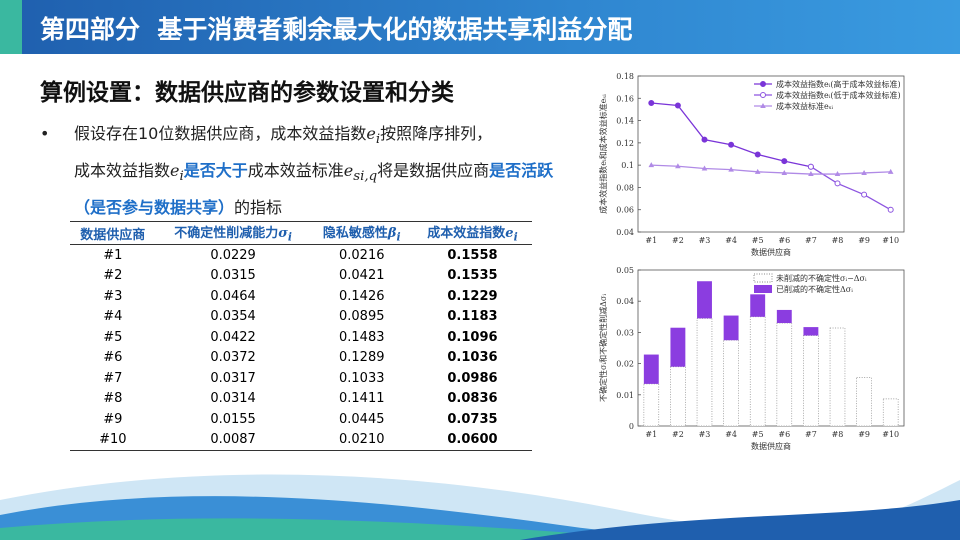 This screenshot has width=960, height=540. Describe the element at coordinates (301, 358) in the screenshot. I see `table-row: #6 0.0372 0.1289 0.1036` at that location.